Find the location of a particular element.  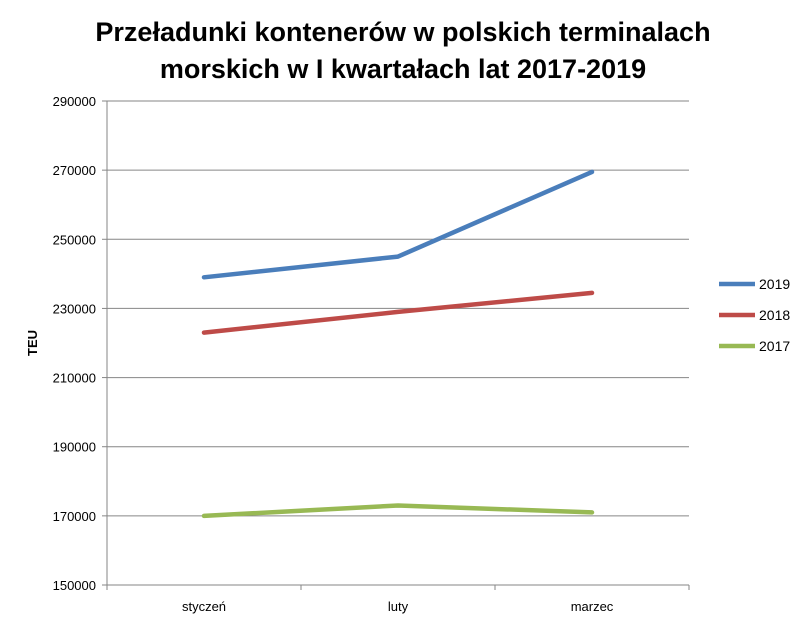

series-line-2017 is located at coordinates (398, 511).